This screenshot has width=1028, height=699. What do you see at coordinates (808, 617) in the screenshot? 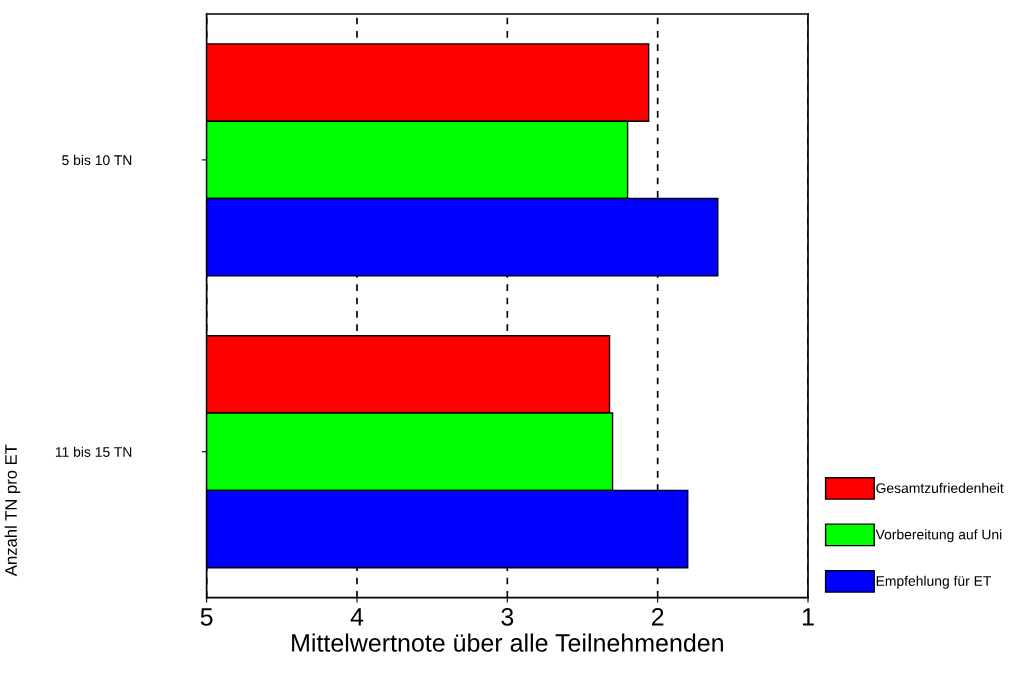
I see `x-tick-label: 1` at bounding box center [808, 617].